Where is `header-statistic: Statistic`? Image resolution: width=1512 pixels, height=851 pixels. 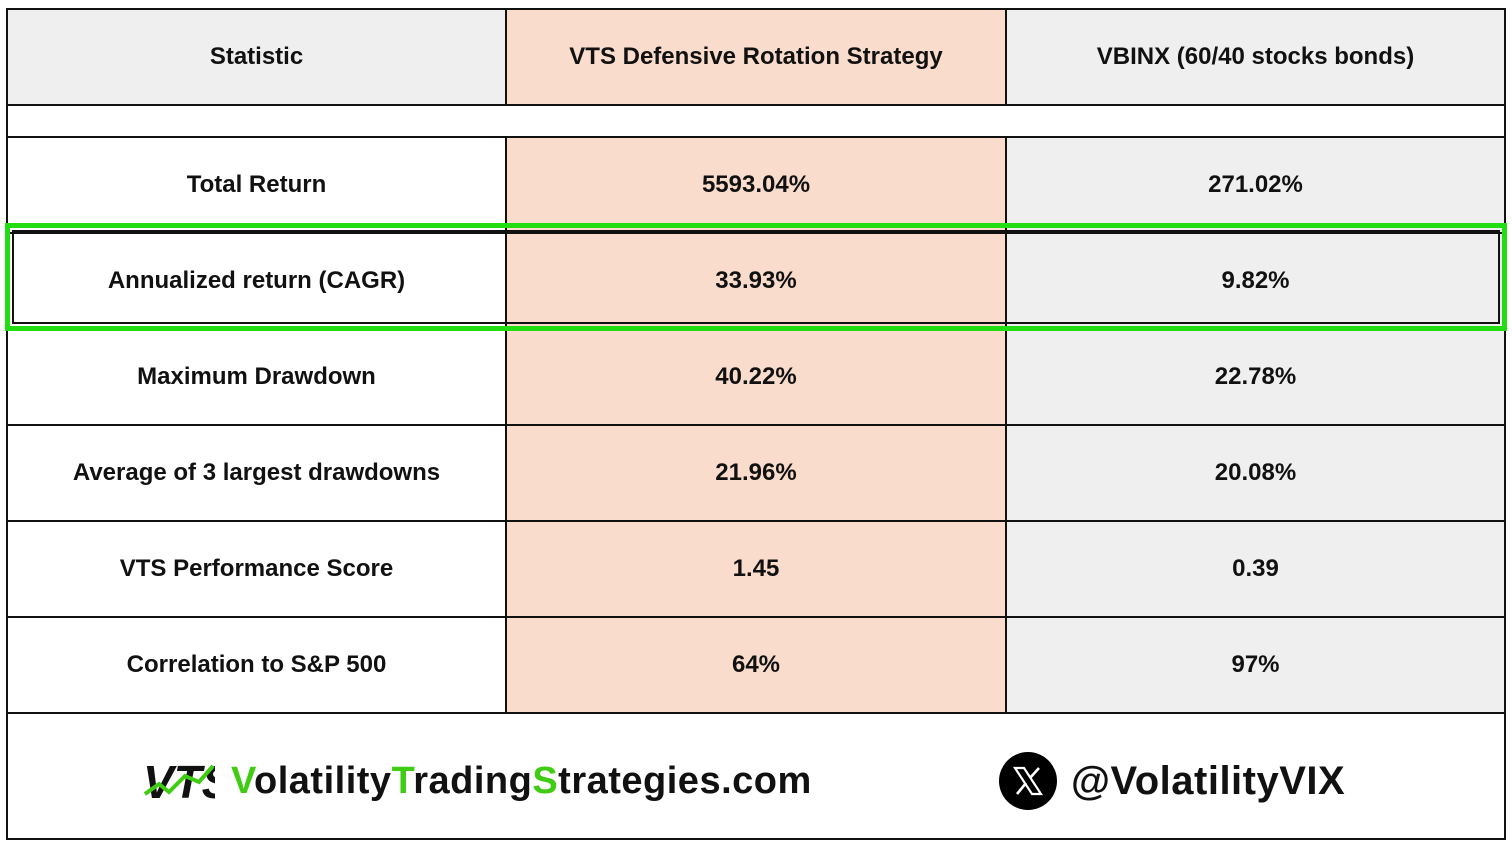
header-statistic: Statistic is located at coordinates (257, 57).